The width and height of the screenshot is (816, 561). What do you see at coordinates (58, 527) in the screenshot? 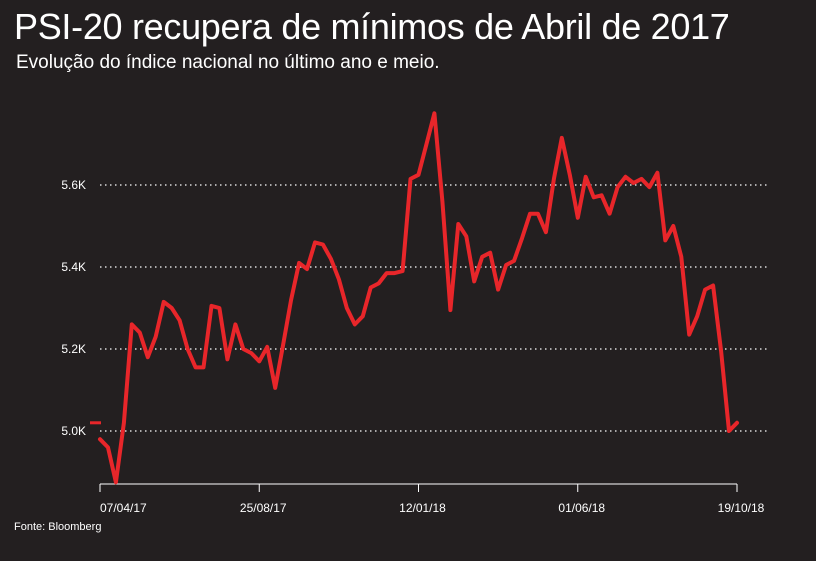
I see `source-note: Fonte: Bloomberg` at bounding box center [58, 527].